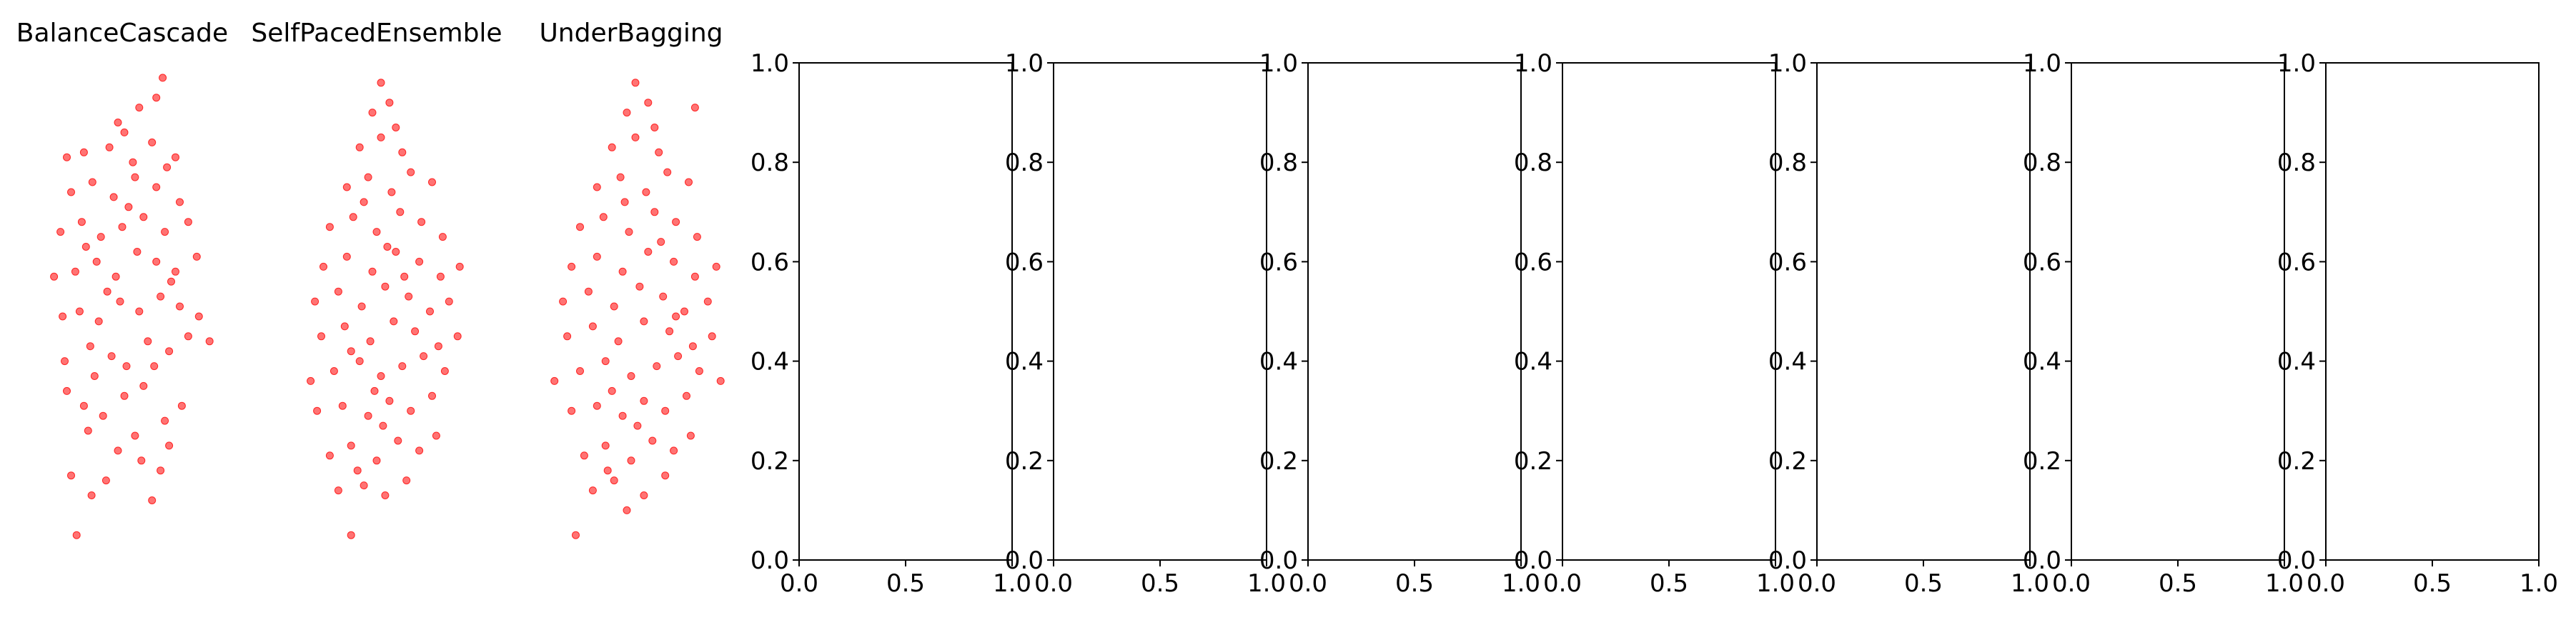  What do you see at coordinates (2164, 323) in the screenshot?
I see `panel-9: 0.0 0.2 0.4 0.6 0.8 1.0 0.0 0.5 1.0` at bounding box center [2164, 323].